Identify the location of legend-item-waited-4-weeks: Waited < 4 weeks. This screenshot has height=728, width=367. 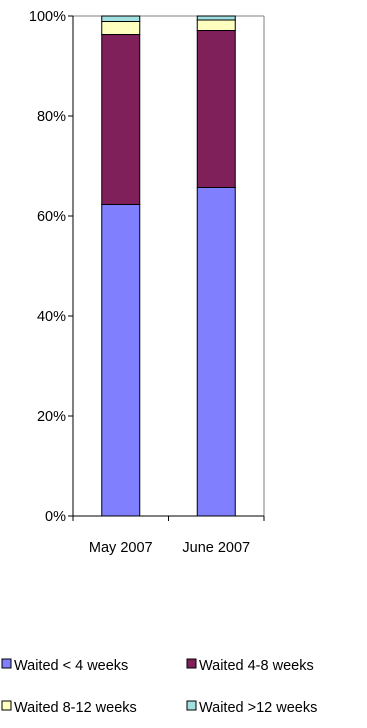
(64, 666).